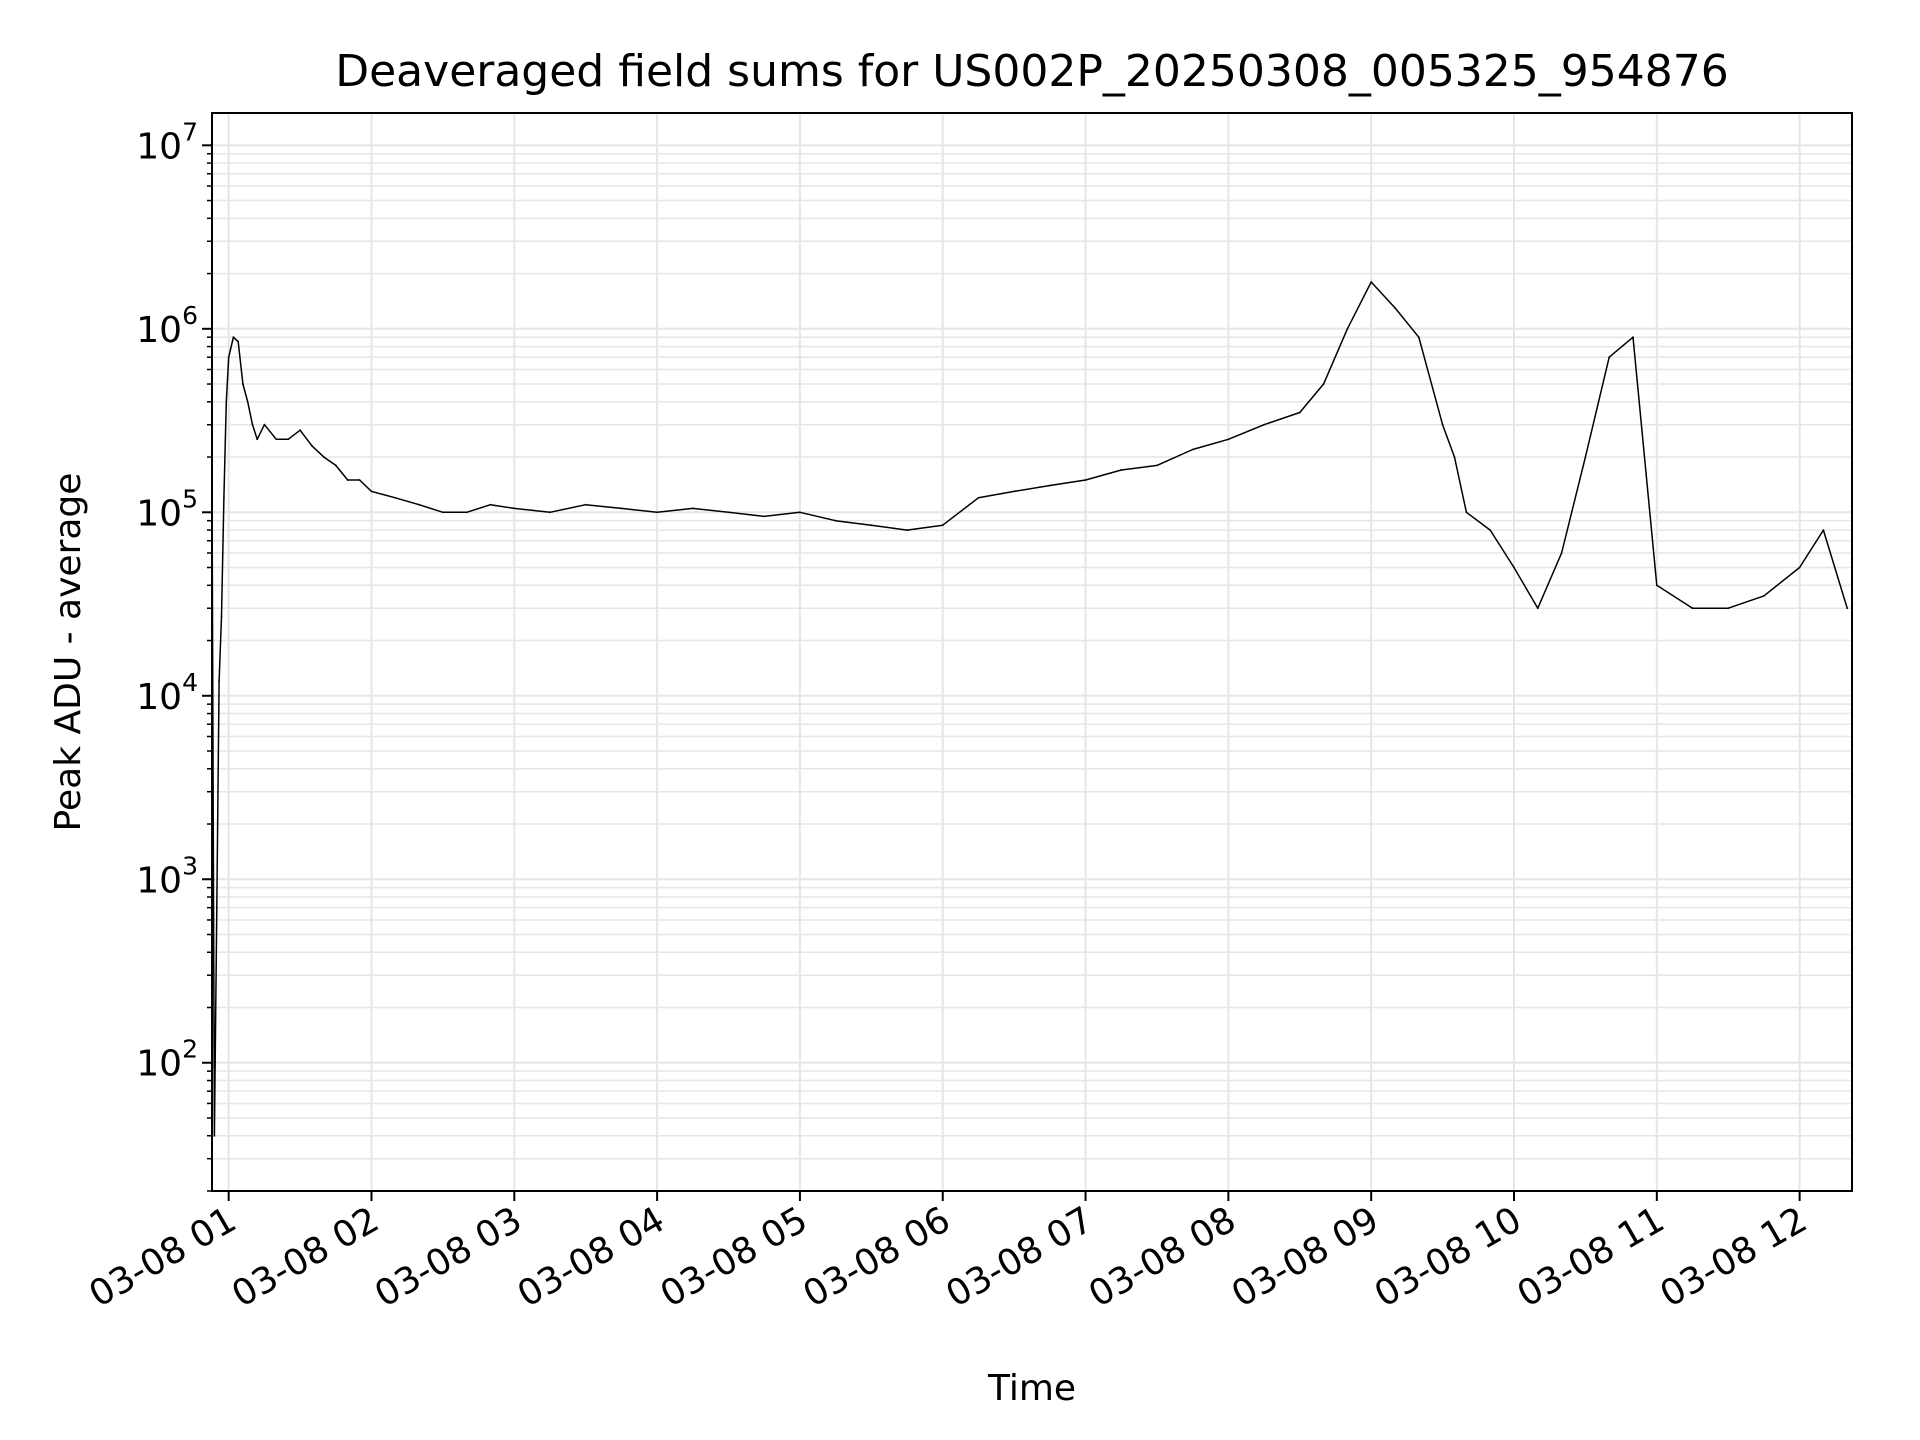 This screenshot has width=1920, height=1440. I want to click on y-tick-label: 10², so click(167, 1060).